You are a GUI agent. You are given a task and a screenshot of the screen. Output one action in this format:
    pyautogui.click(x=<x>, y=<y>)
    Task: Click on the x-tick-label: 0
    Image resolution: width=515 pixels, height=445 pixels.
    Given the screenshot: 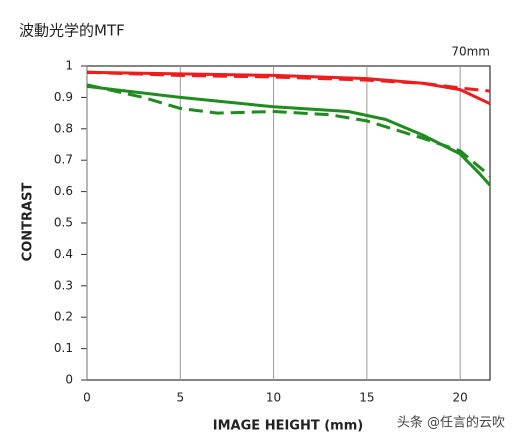 What is the action you would take?
    pyautogui.click(x=87, y=398)
    